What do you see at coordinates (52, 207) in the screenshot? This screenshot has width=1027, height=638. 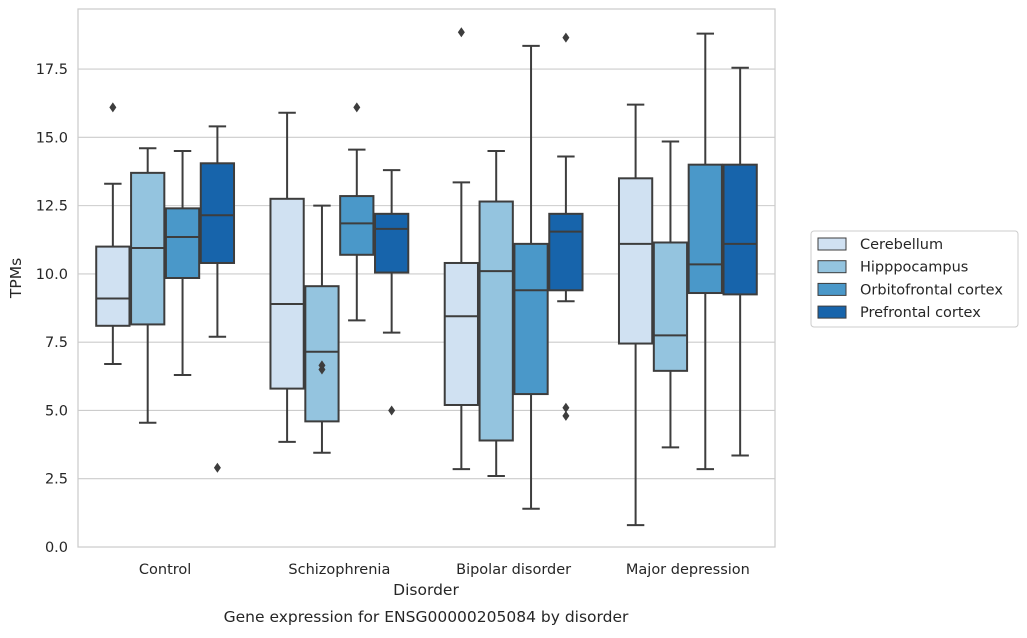 I see `y-tick-label: 12.5` at bounding box center [52, 207].